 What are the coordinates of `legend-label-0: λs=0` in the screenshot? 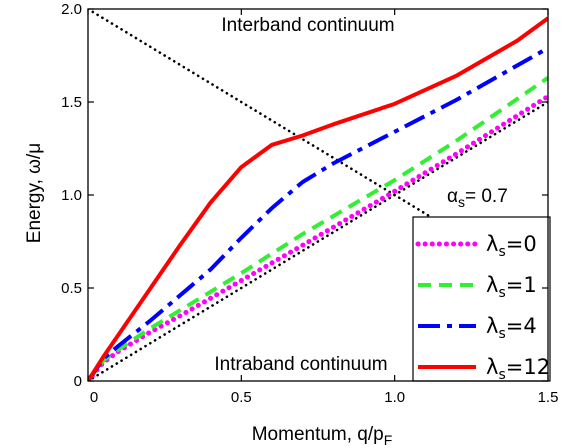 It's located at (511, 246).